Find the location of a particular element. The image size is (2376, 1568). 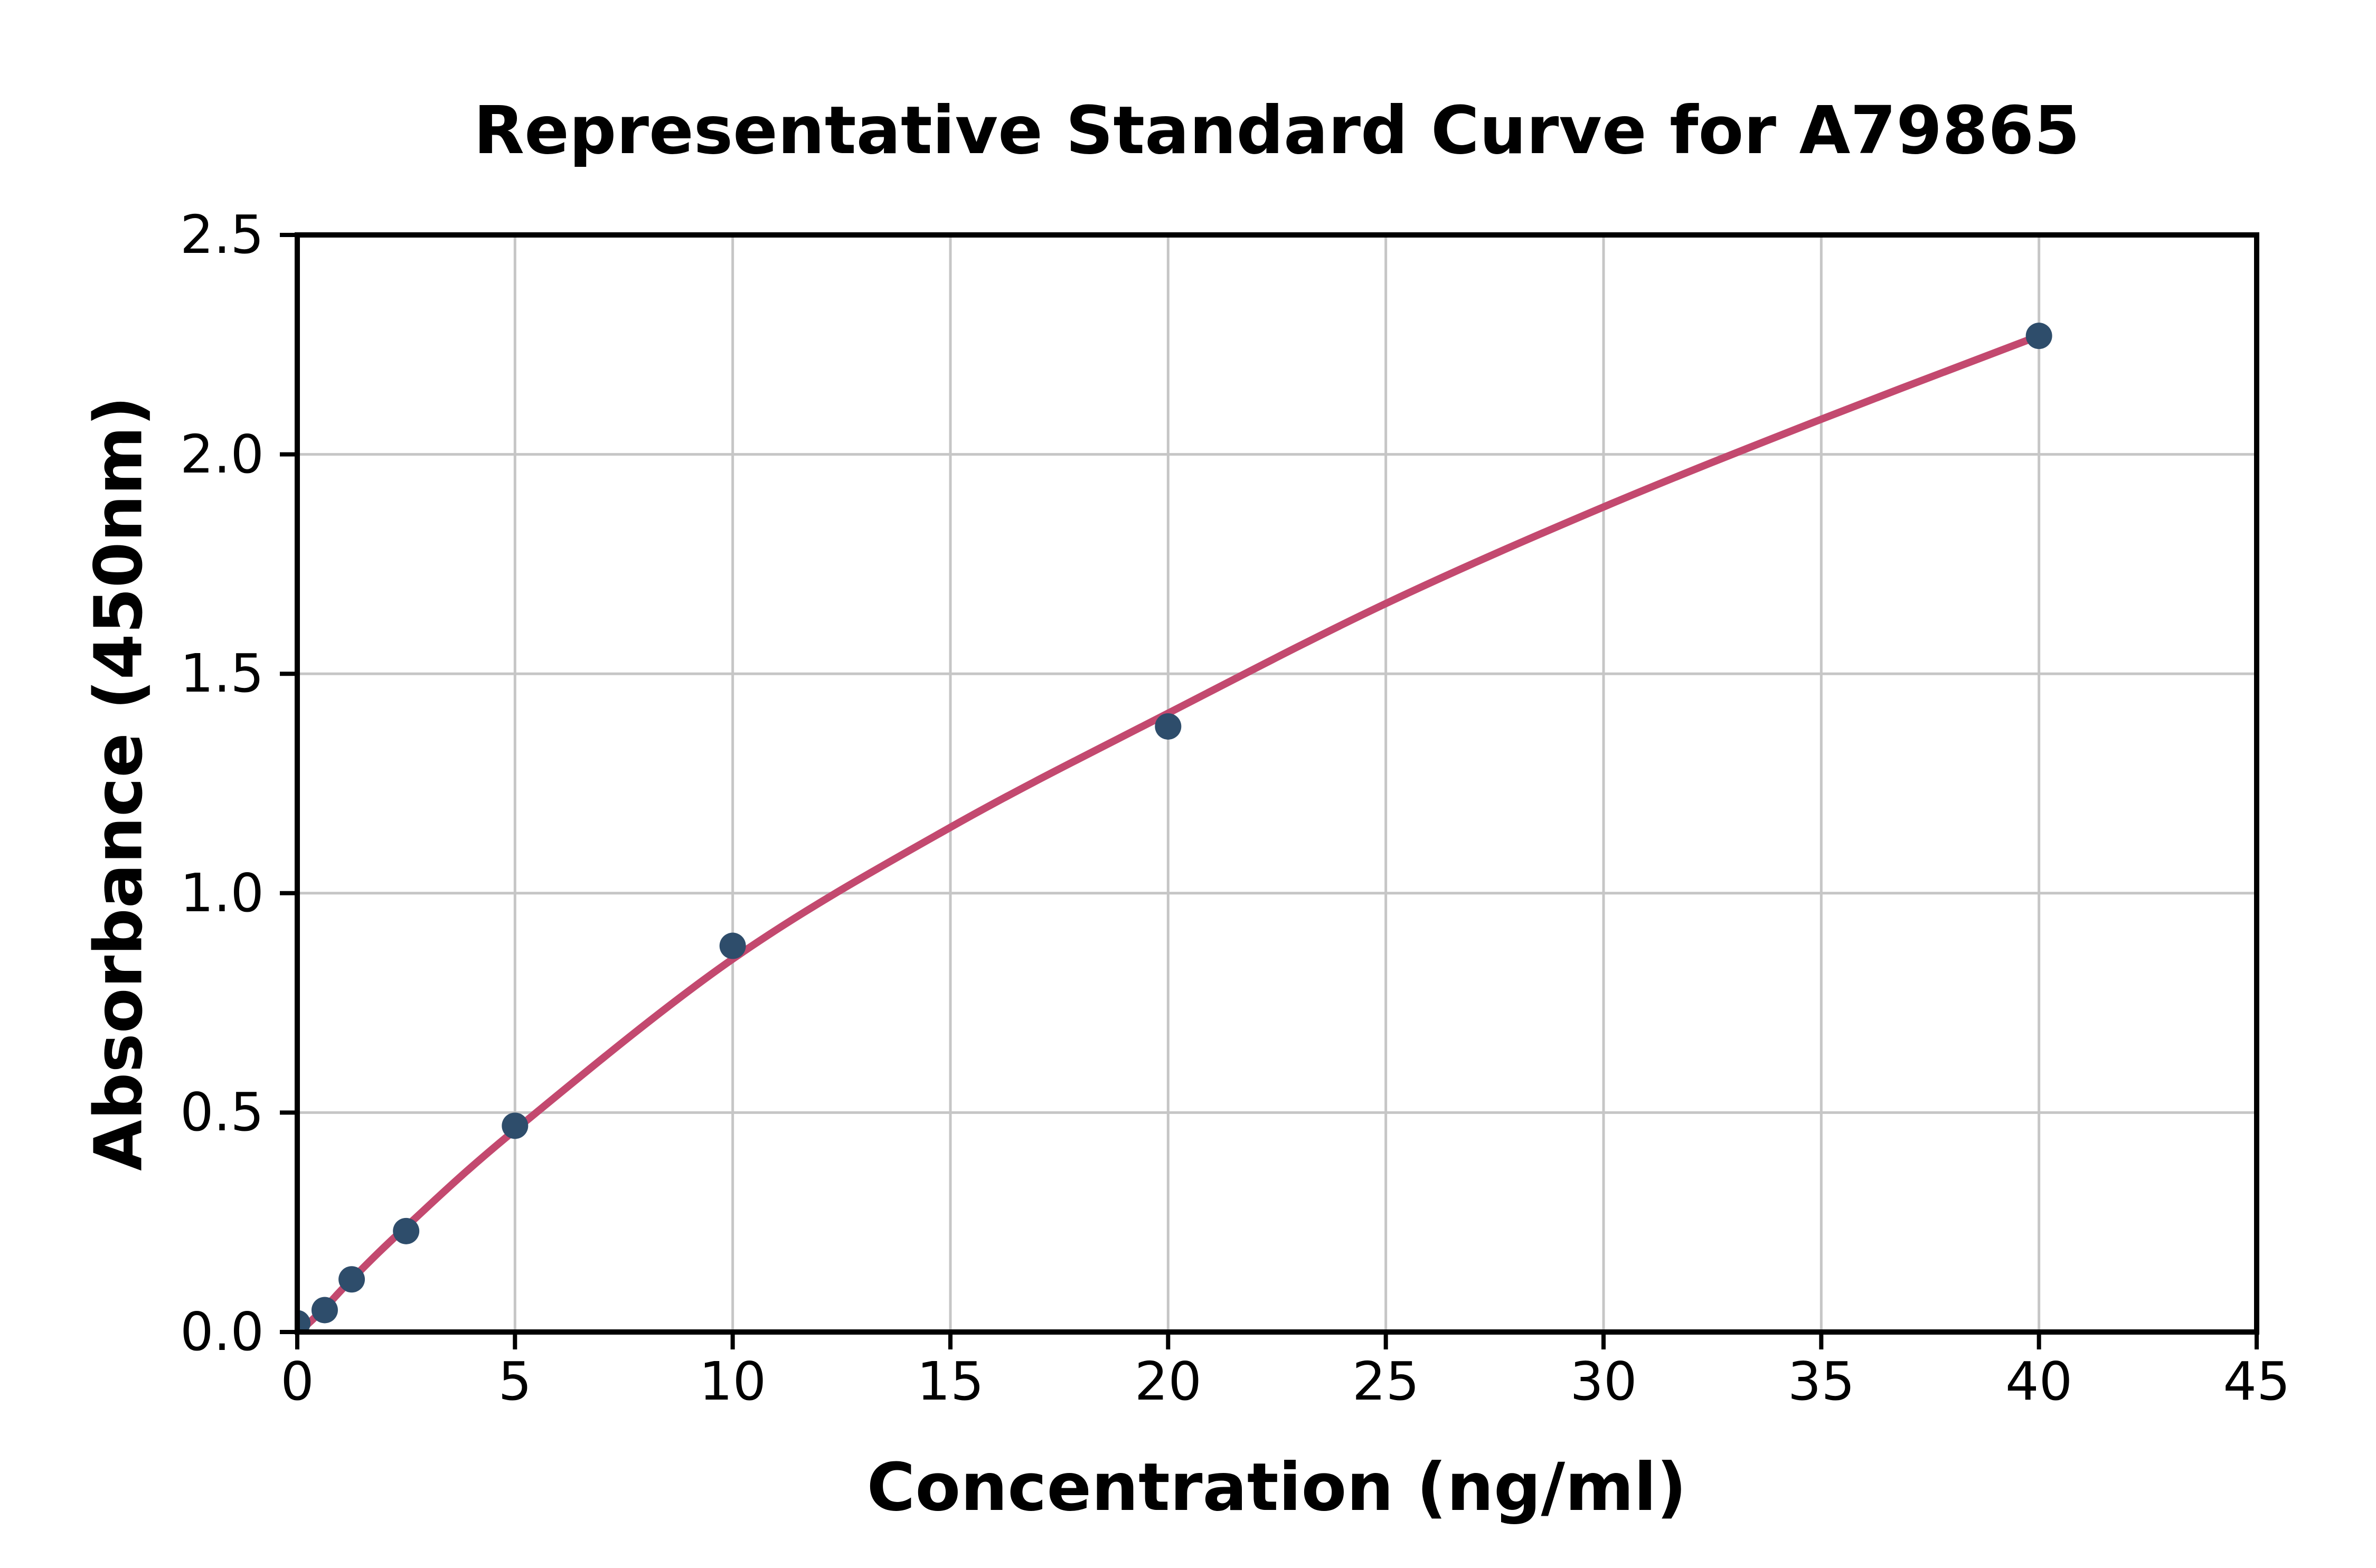

x-tick-label: 20 is located at coordinates (1168, 1381).